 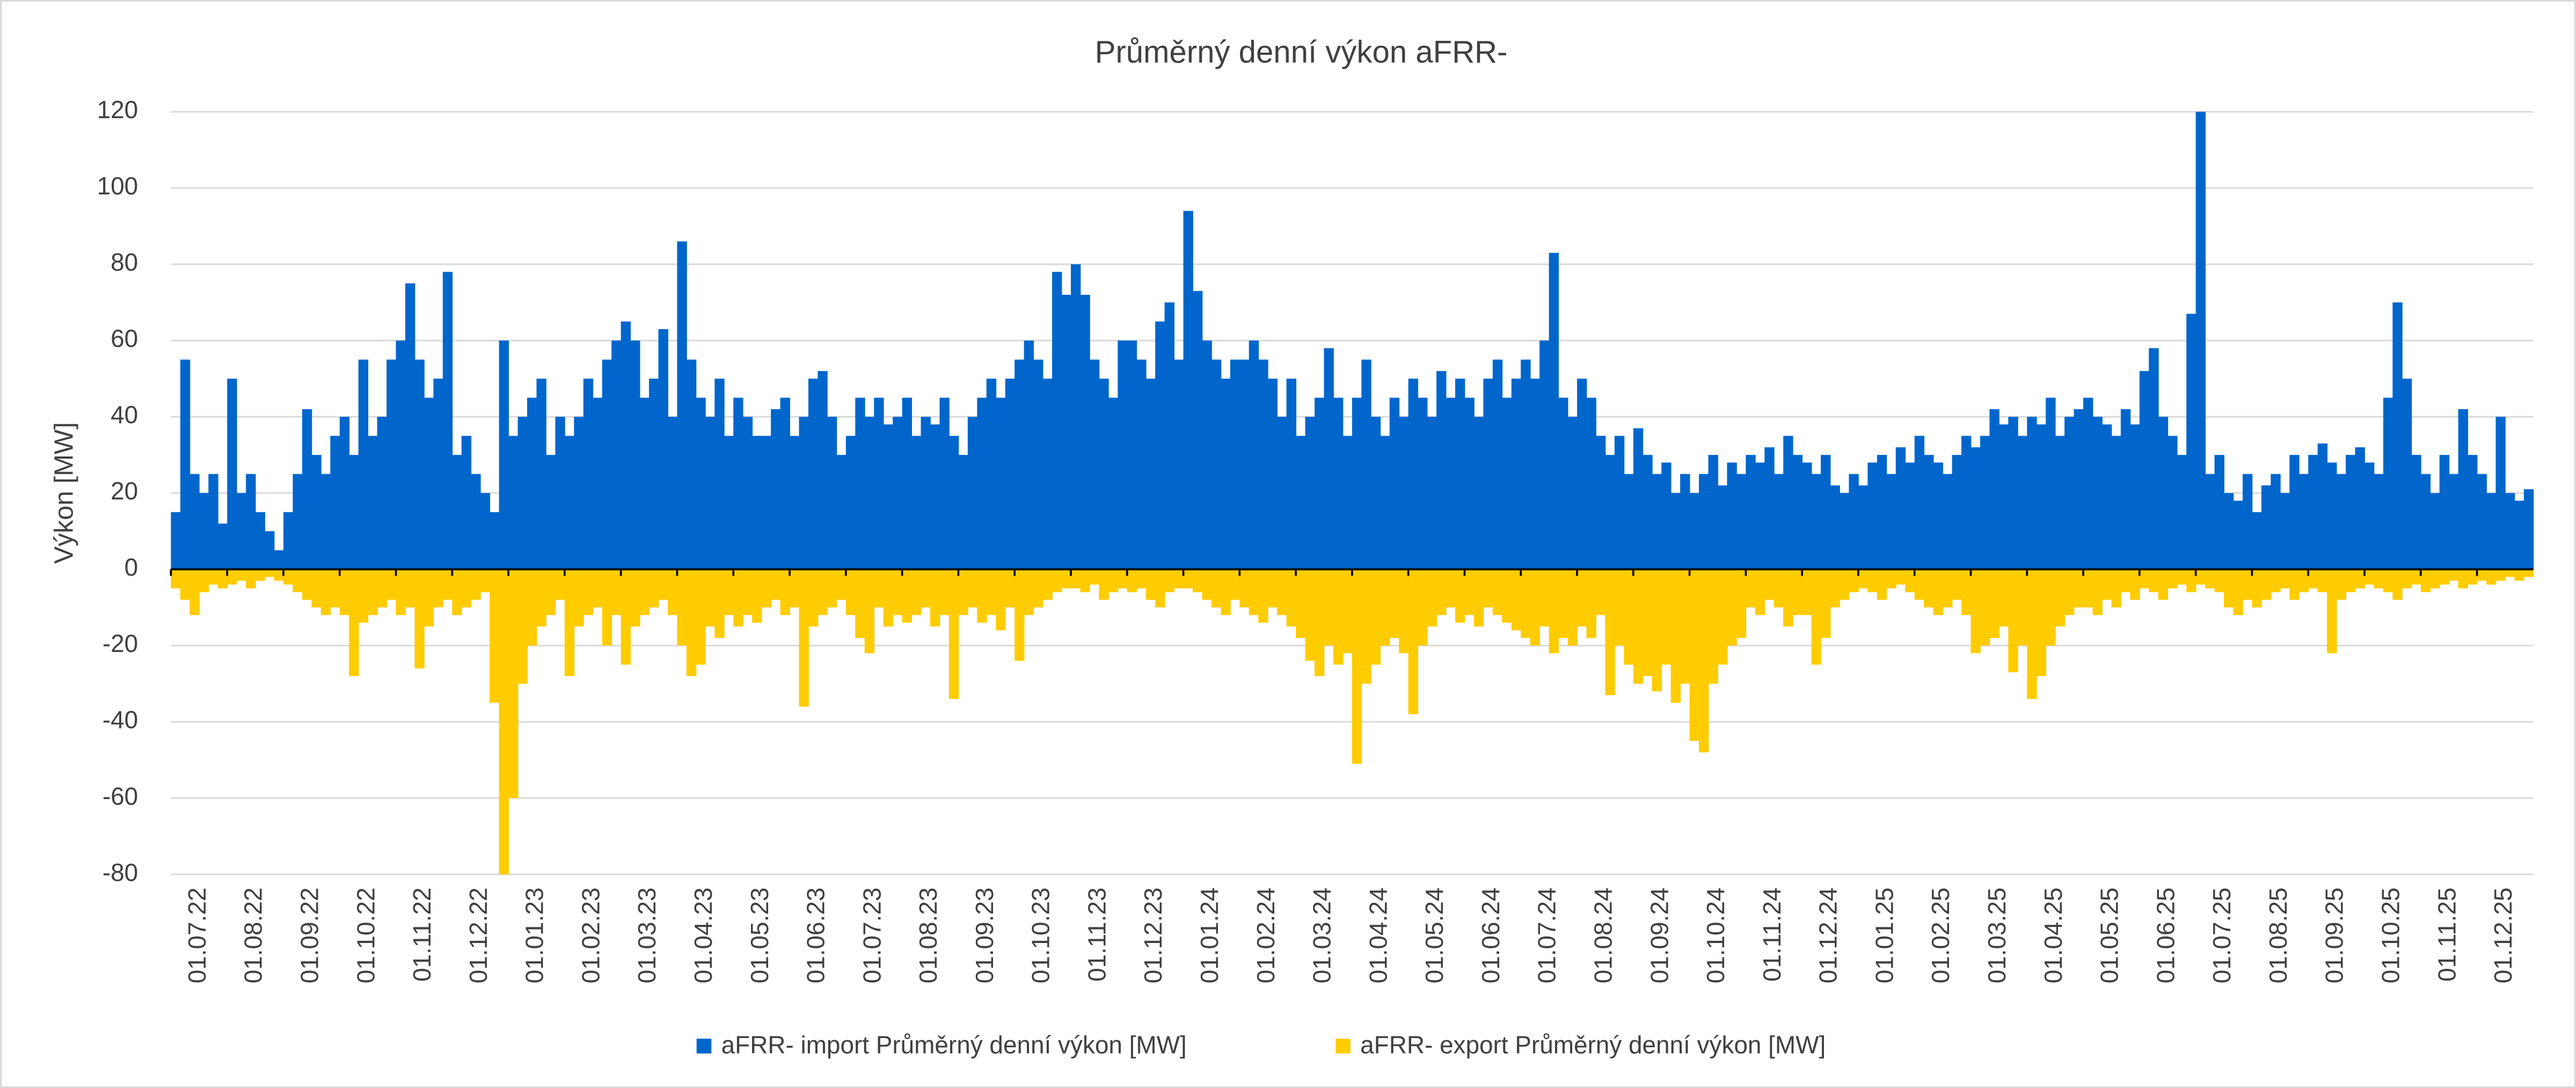 I want to click on x-tick-label: 01.09.23, so click(x=984, y=936).